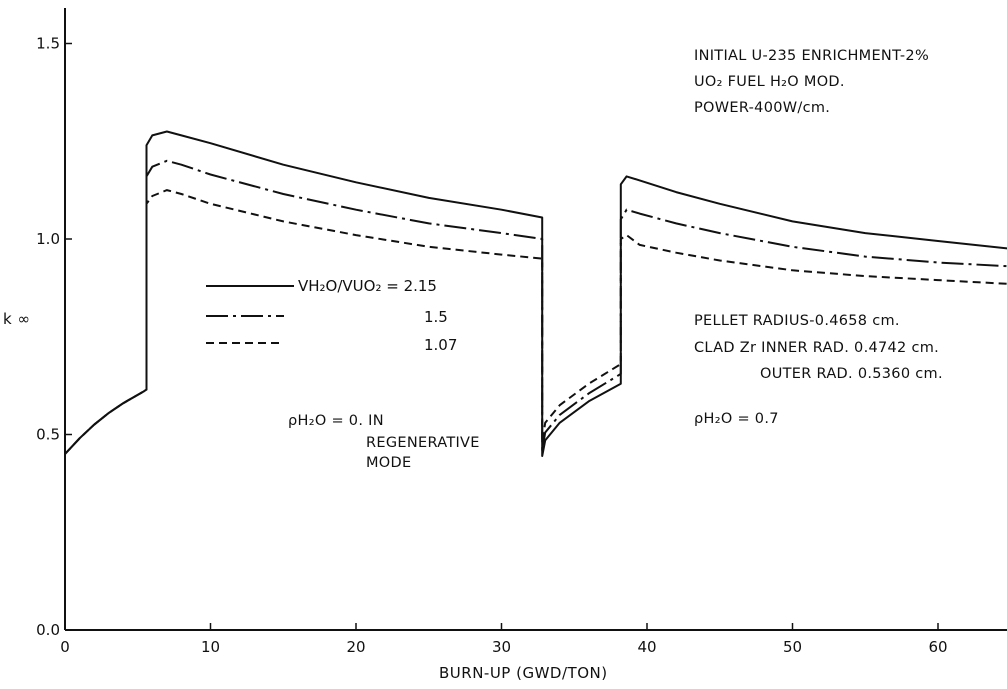 The image size is (1007, 689). What do you see at coordinates (48, 630) in the screenshot?
I see `y-tick-label: 0.0` at bounding box center [48, 630].